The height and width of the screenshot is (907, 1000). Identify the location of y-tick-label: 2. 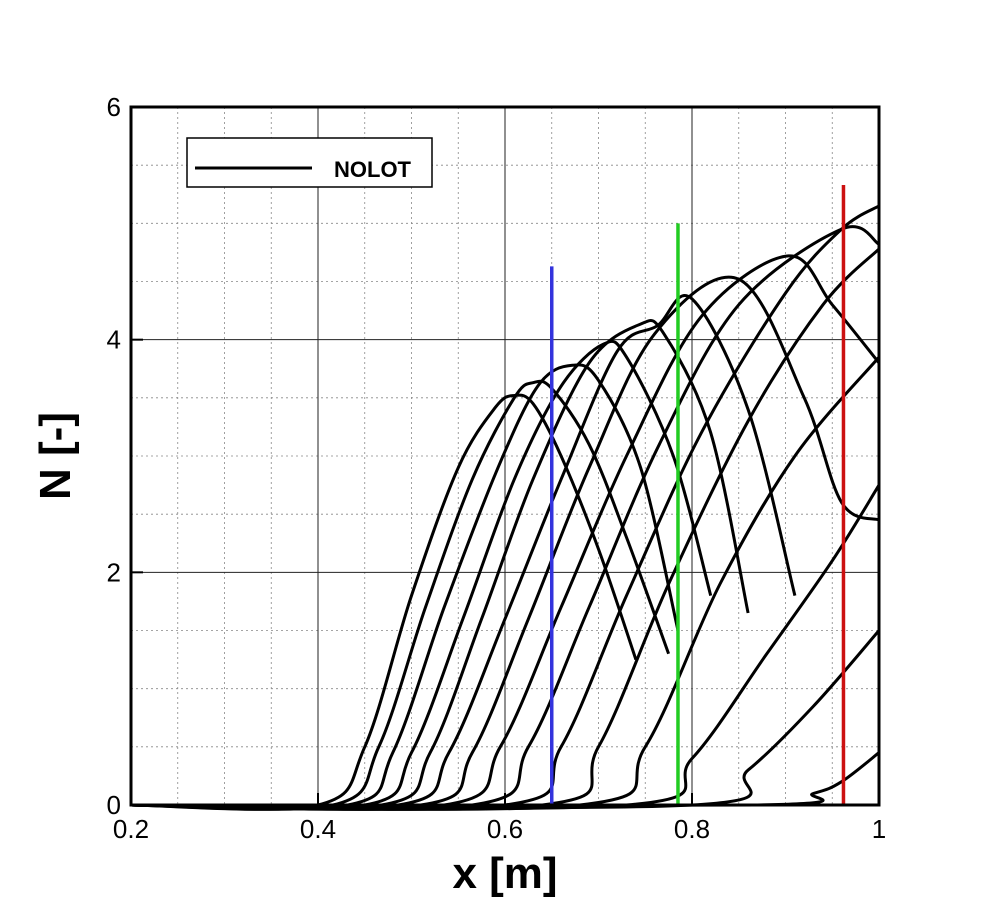
(114, 572).